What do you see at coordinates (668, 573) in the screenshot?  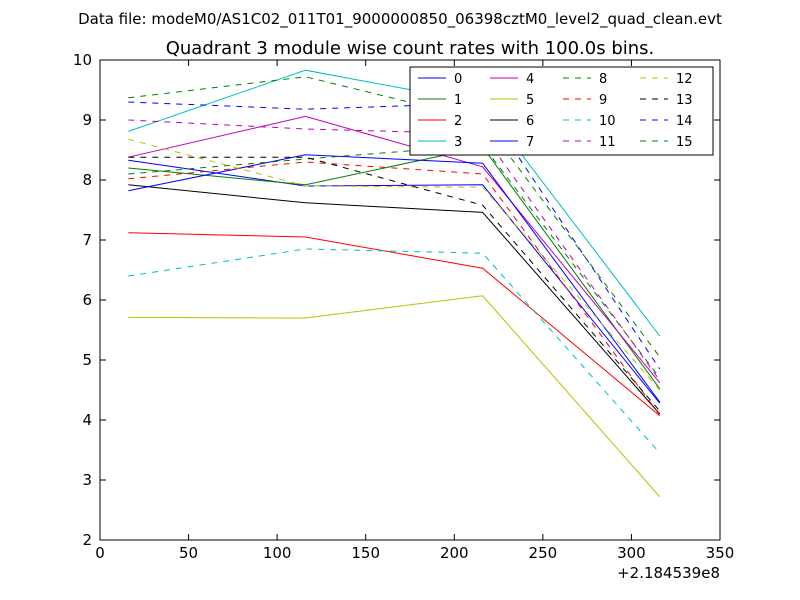 I see `x-offset-label: +2.184539e8` at bounding box center [668, 573].